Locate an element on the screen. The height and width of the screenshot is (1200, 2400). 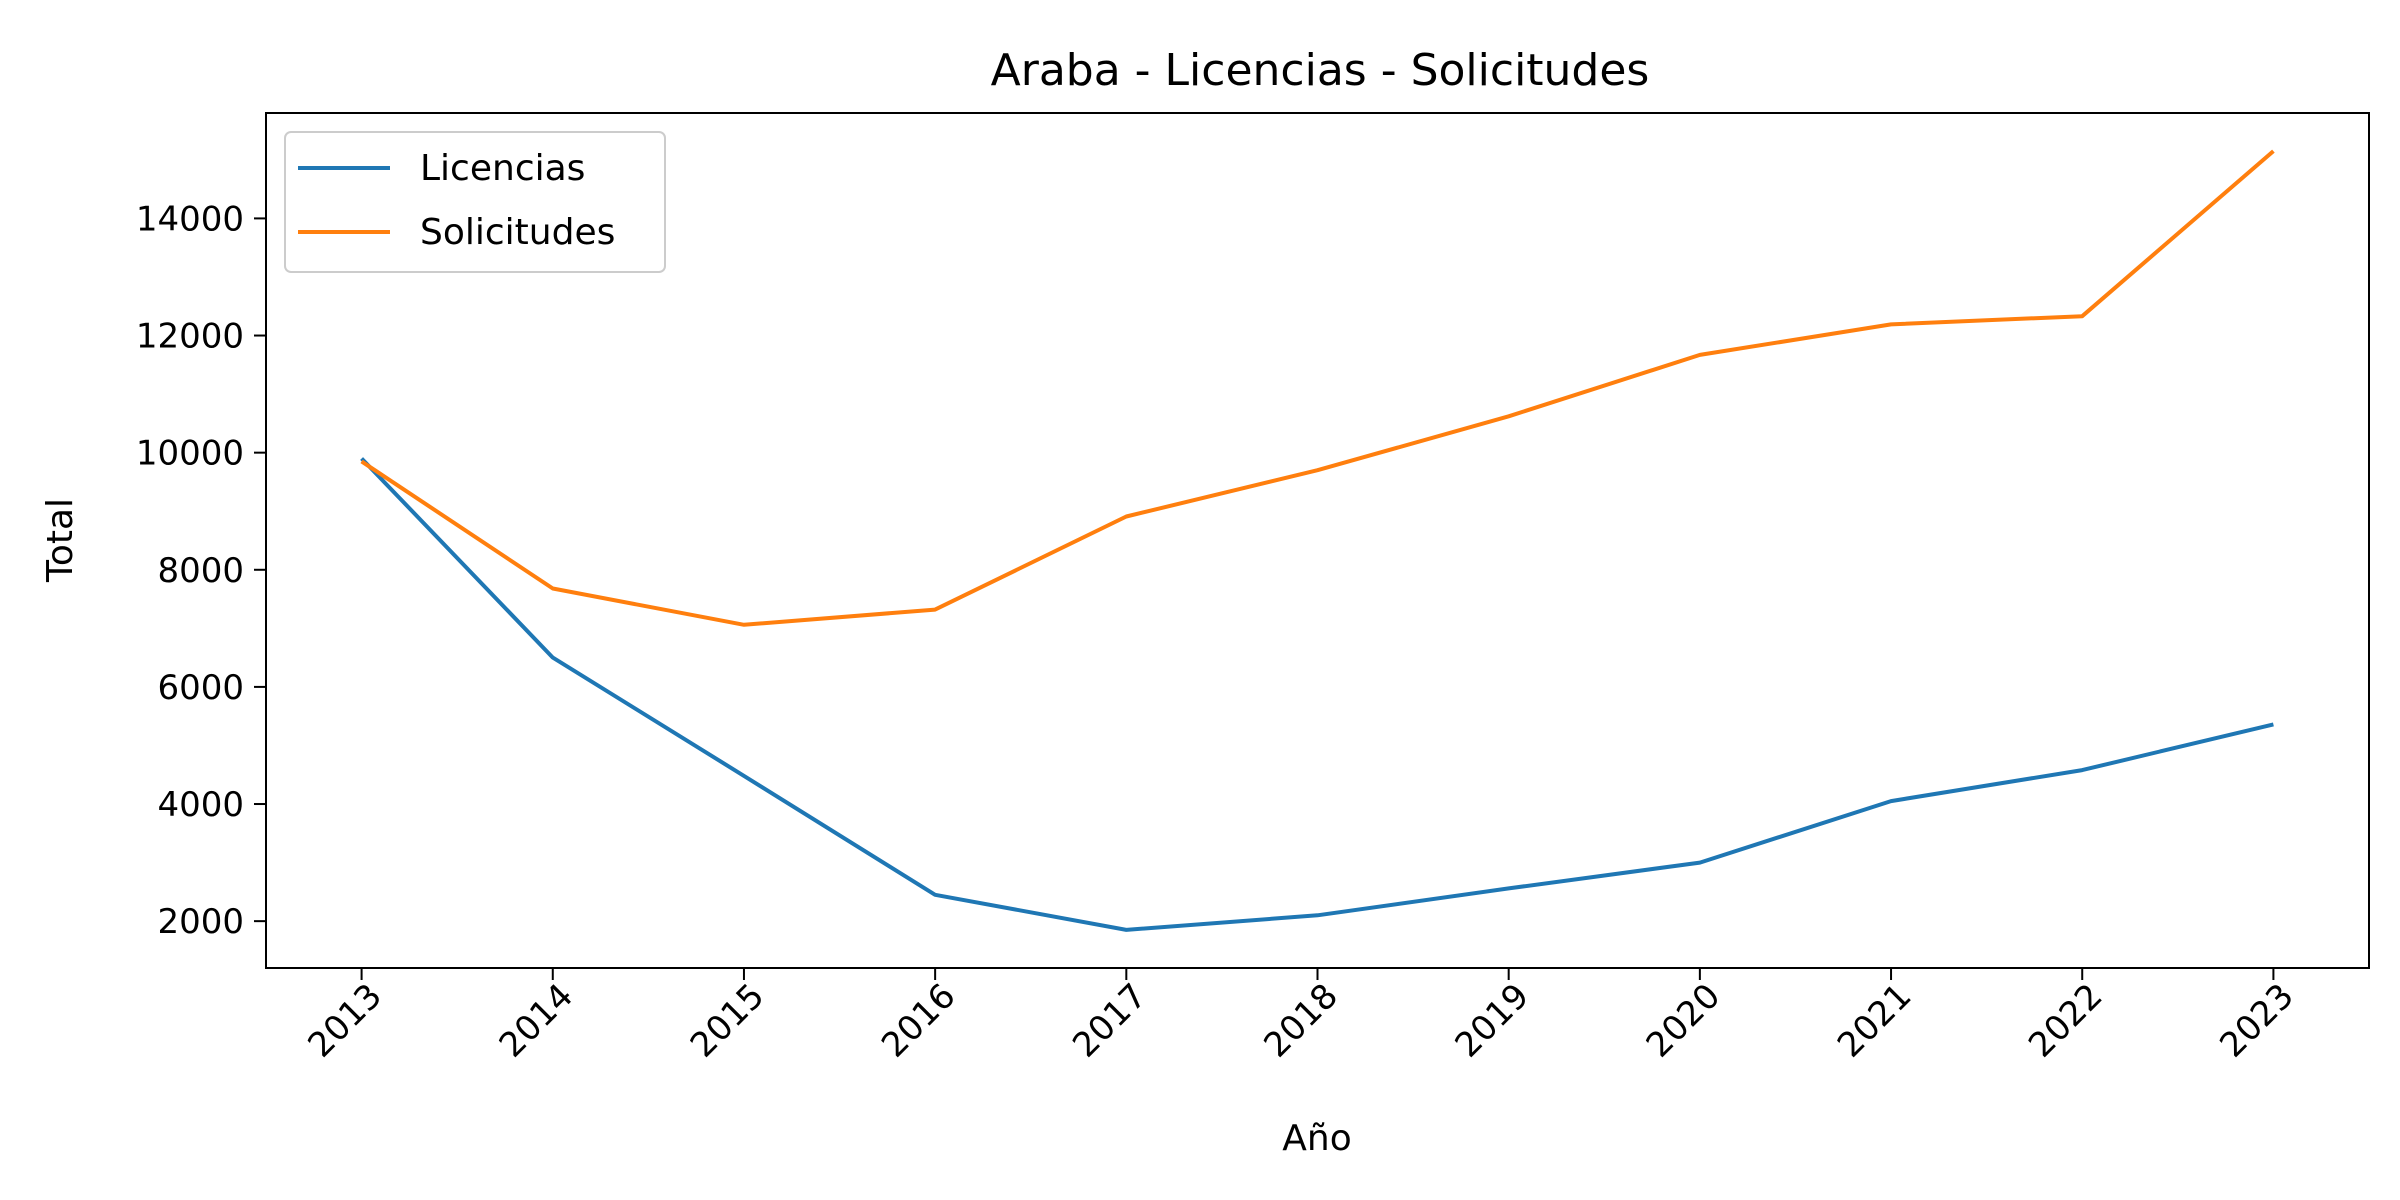
y-tick-label: 12000 is located at coordinates (190, 337).